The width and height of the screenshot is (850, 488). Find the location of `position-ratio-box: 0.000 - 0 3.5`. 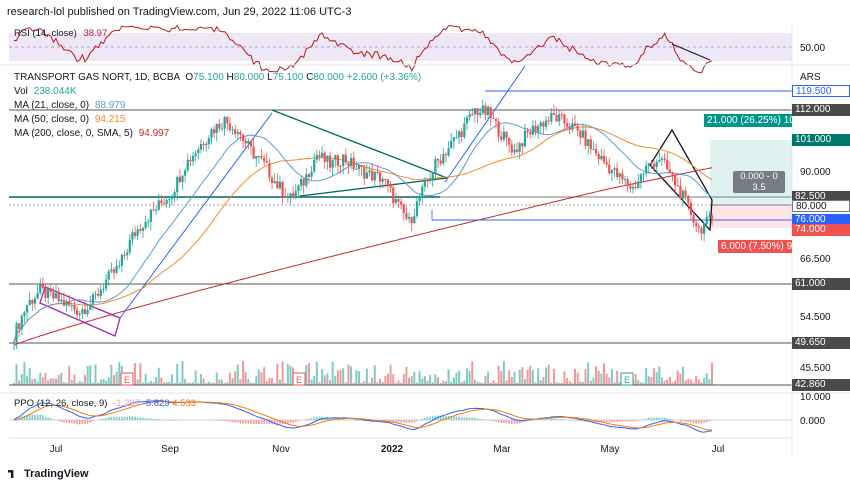

position-ratio-box: 0.000 - 0 3.5 is located at coordinates (759, 182).